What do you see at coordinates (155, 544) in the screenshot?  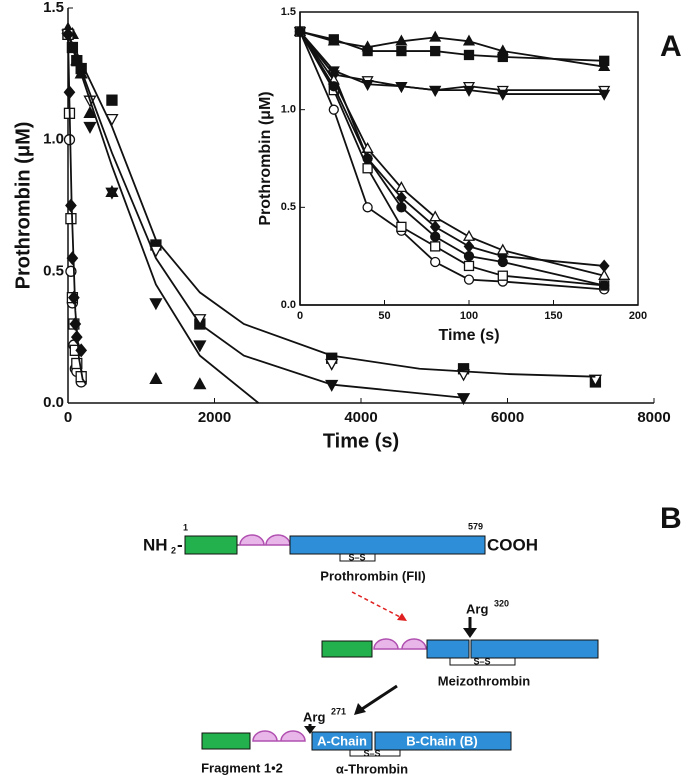 I see `label: NH` at bounding box center [155, 544].